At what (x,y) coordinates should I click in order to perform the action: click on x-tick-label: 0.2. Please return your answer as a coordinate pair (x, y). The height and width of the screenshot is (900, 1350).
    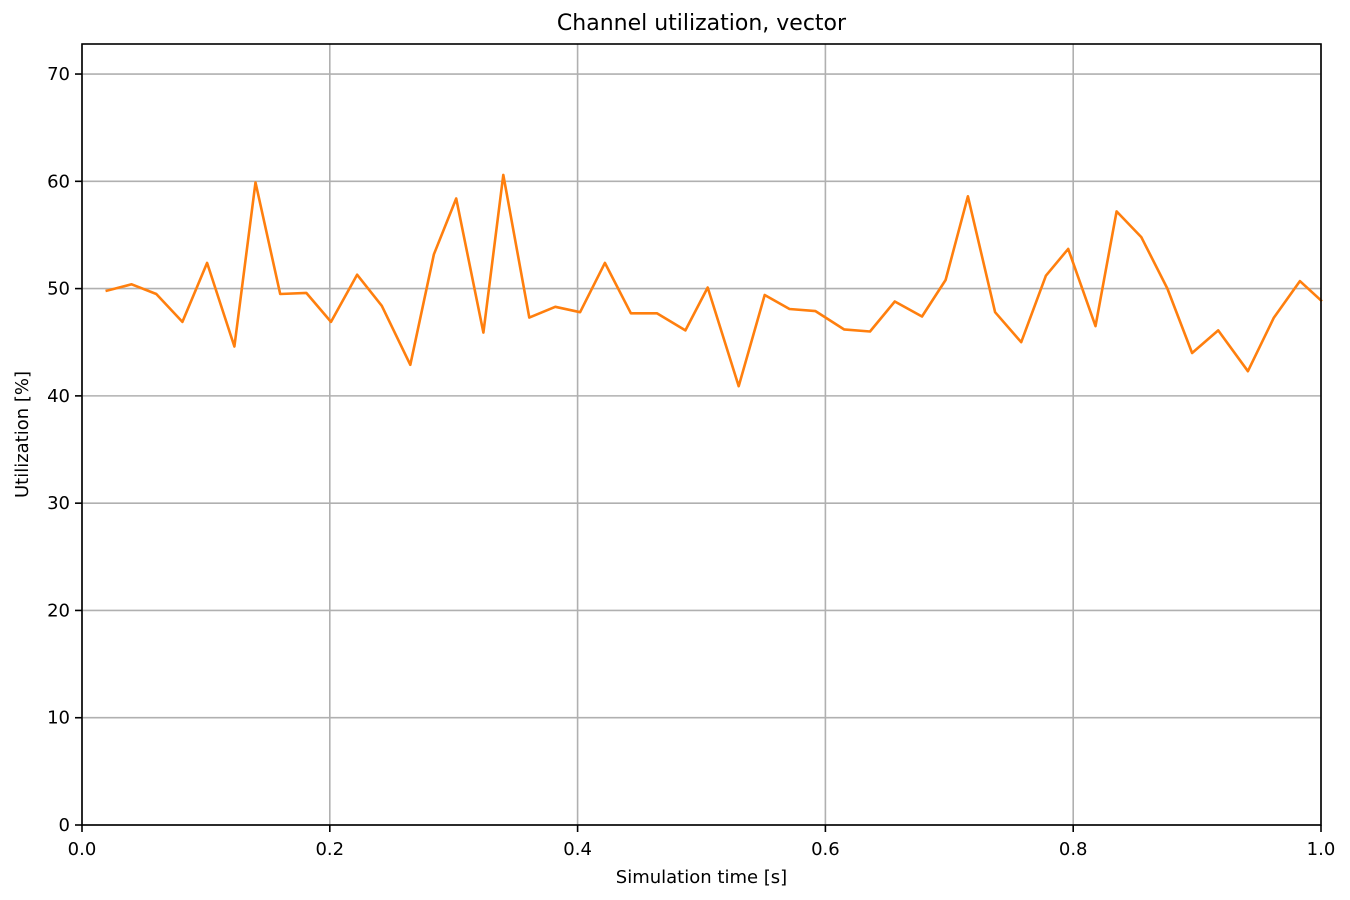
    Looking at the image, I should click on (329, 849).